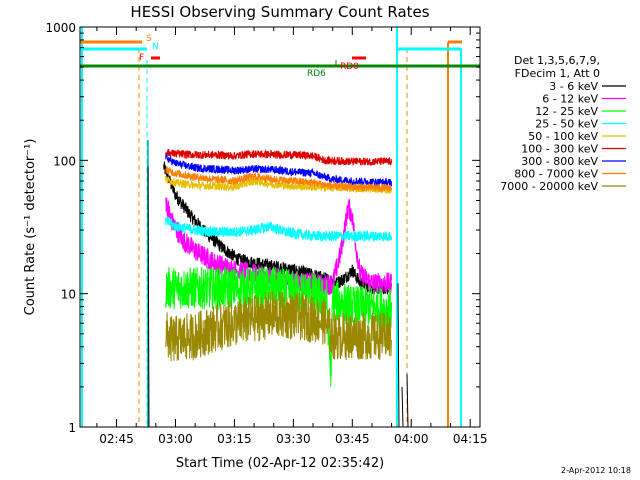 This screenshot has width=640, height=480. What do you see at coordinates (570, 99) in the screenshot?
I see `legend-label: 6 - 12 keV` at bounding box center [570, 99].